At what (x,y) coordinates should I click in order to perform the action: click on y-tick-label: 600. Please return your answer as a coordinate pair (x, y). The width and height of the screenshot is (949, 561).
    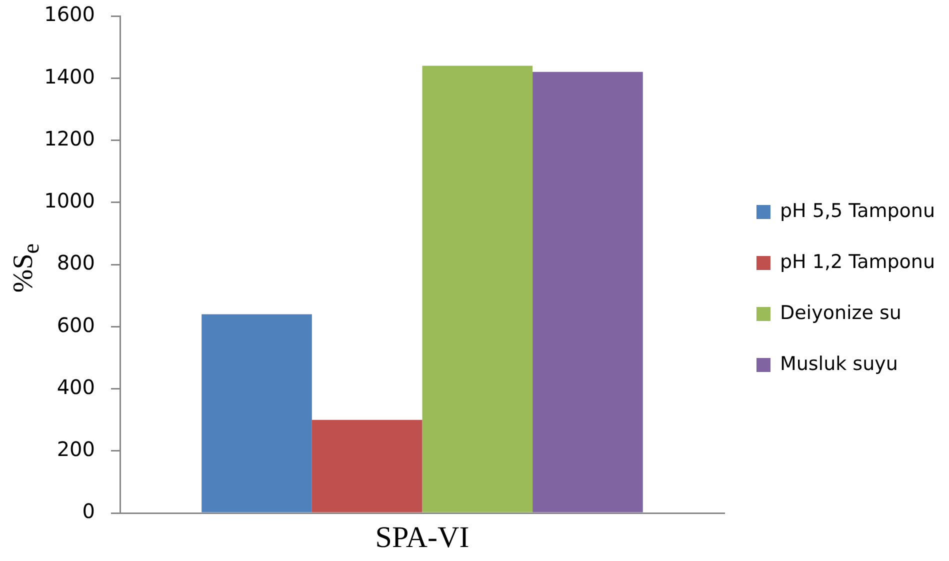
    Looking at the image, I should click on (75, 324).